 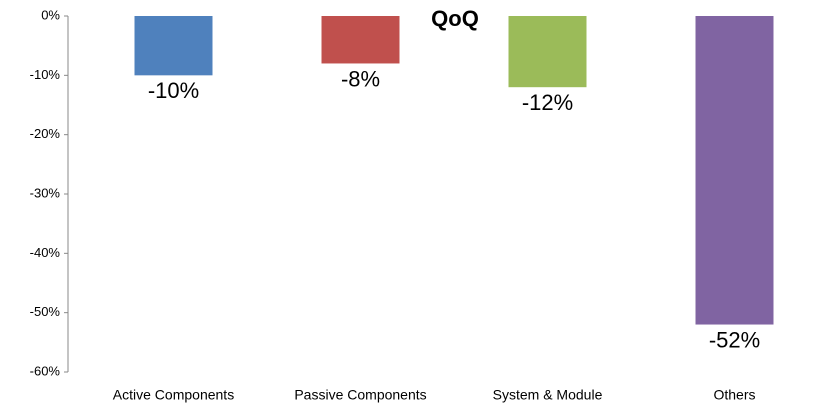 What do you see at coordinates (734, 395) in the screenshot?
I see `x-tick-label: Others` at bounding box center [734, 395].